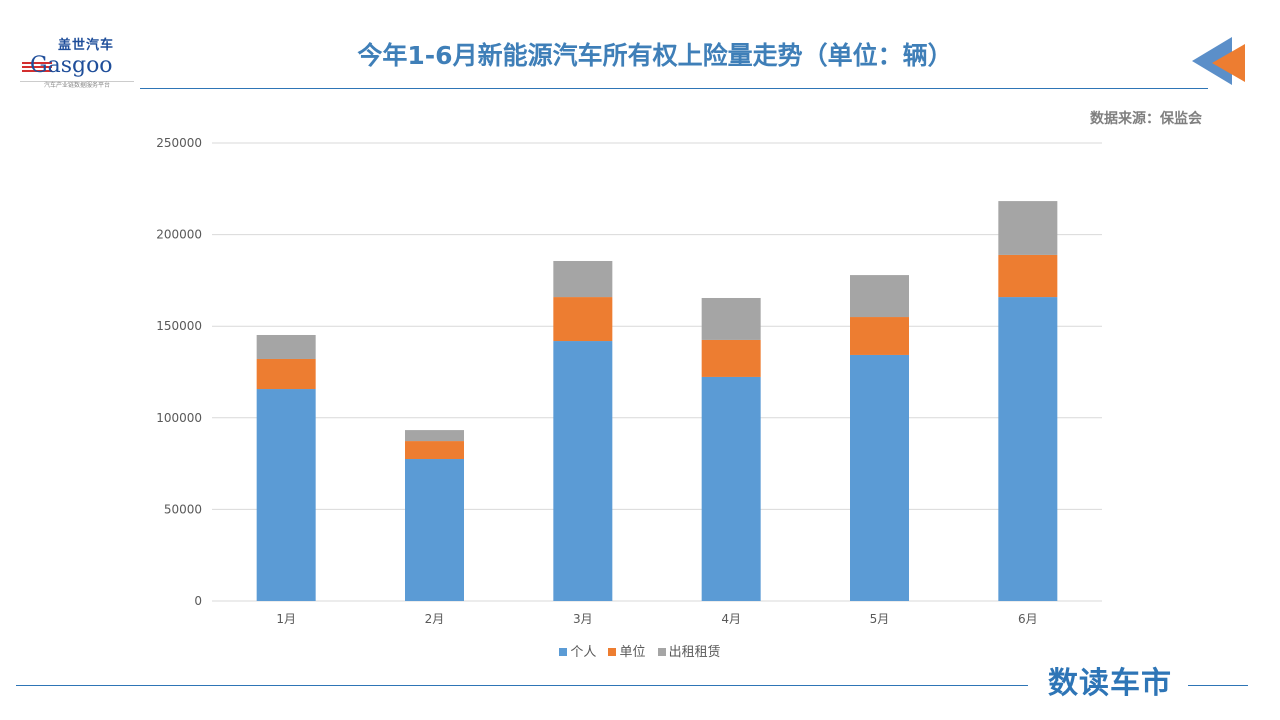 The width and height of the screenshot is (1280, 720). Describe the element at coordinates (731, 619) in the screenshot. I see `x-tick-label: 4月` at that location.